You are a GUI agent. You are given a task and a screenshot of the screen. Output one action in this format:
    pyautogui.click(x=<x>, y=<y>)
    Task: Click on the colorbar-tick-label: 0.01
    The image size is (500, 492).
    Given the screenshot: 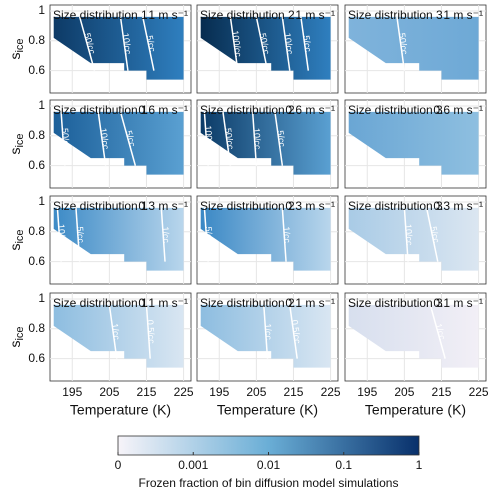 What is the action you would take?
    pyautogui.click(x=269, y=465)
    